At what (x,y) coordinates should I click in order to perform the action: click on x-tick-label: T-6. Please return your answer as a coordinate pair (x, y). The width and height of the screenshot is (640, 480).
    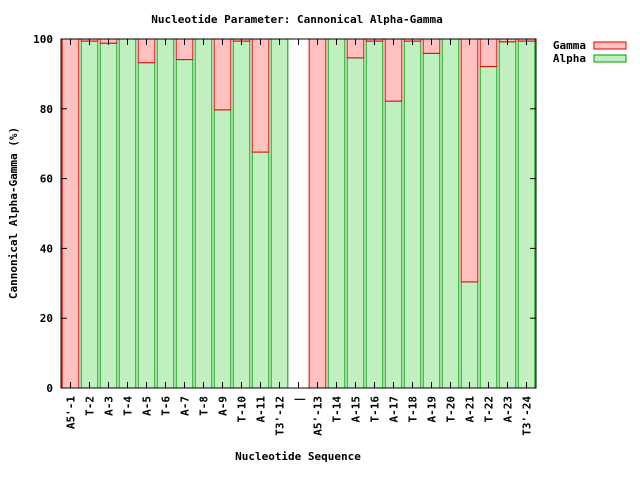
    Looking at the image, I should click on (166, 406).